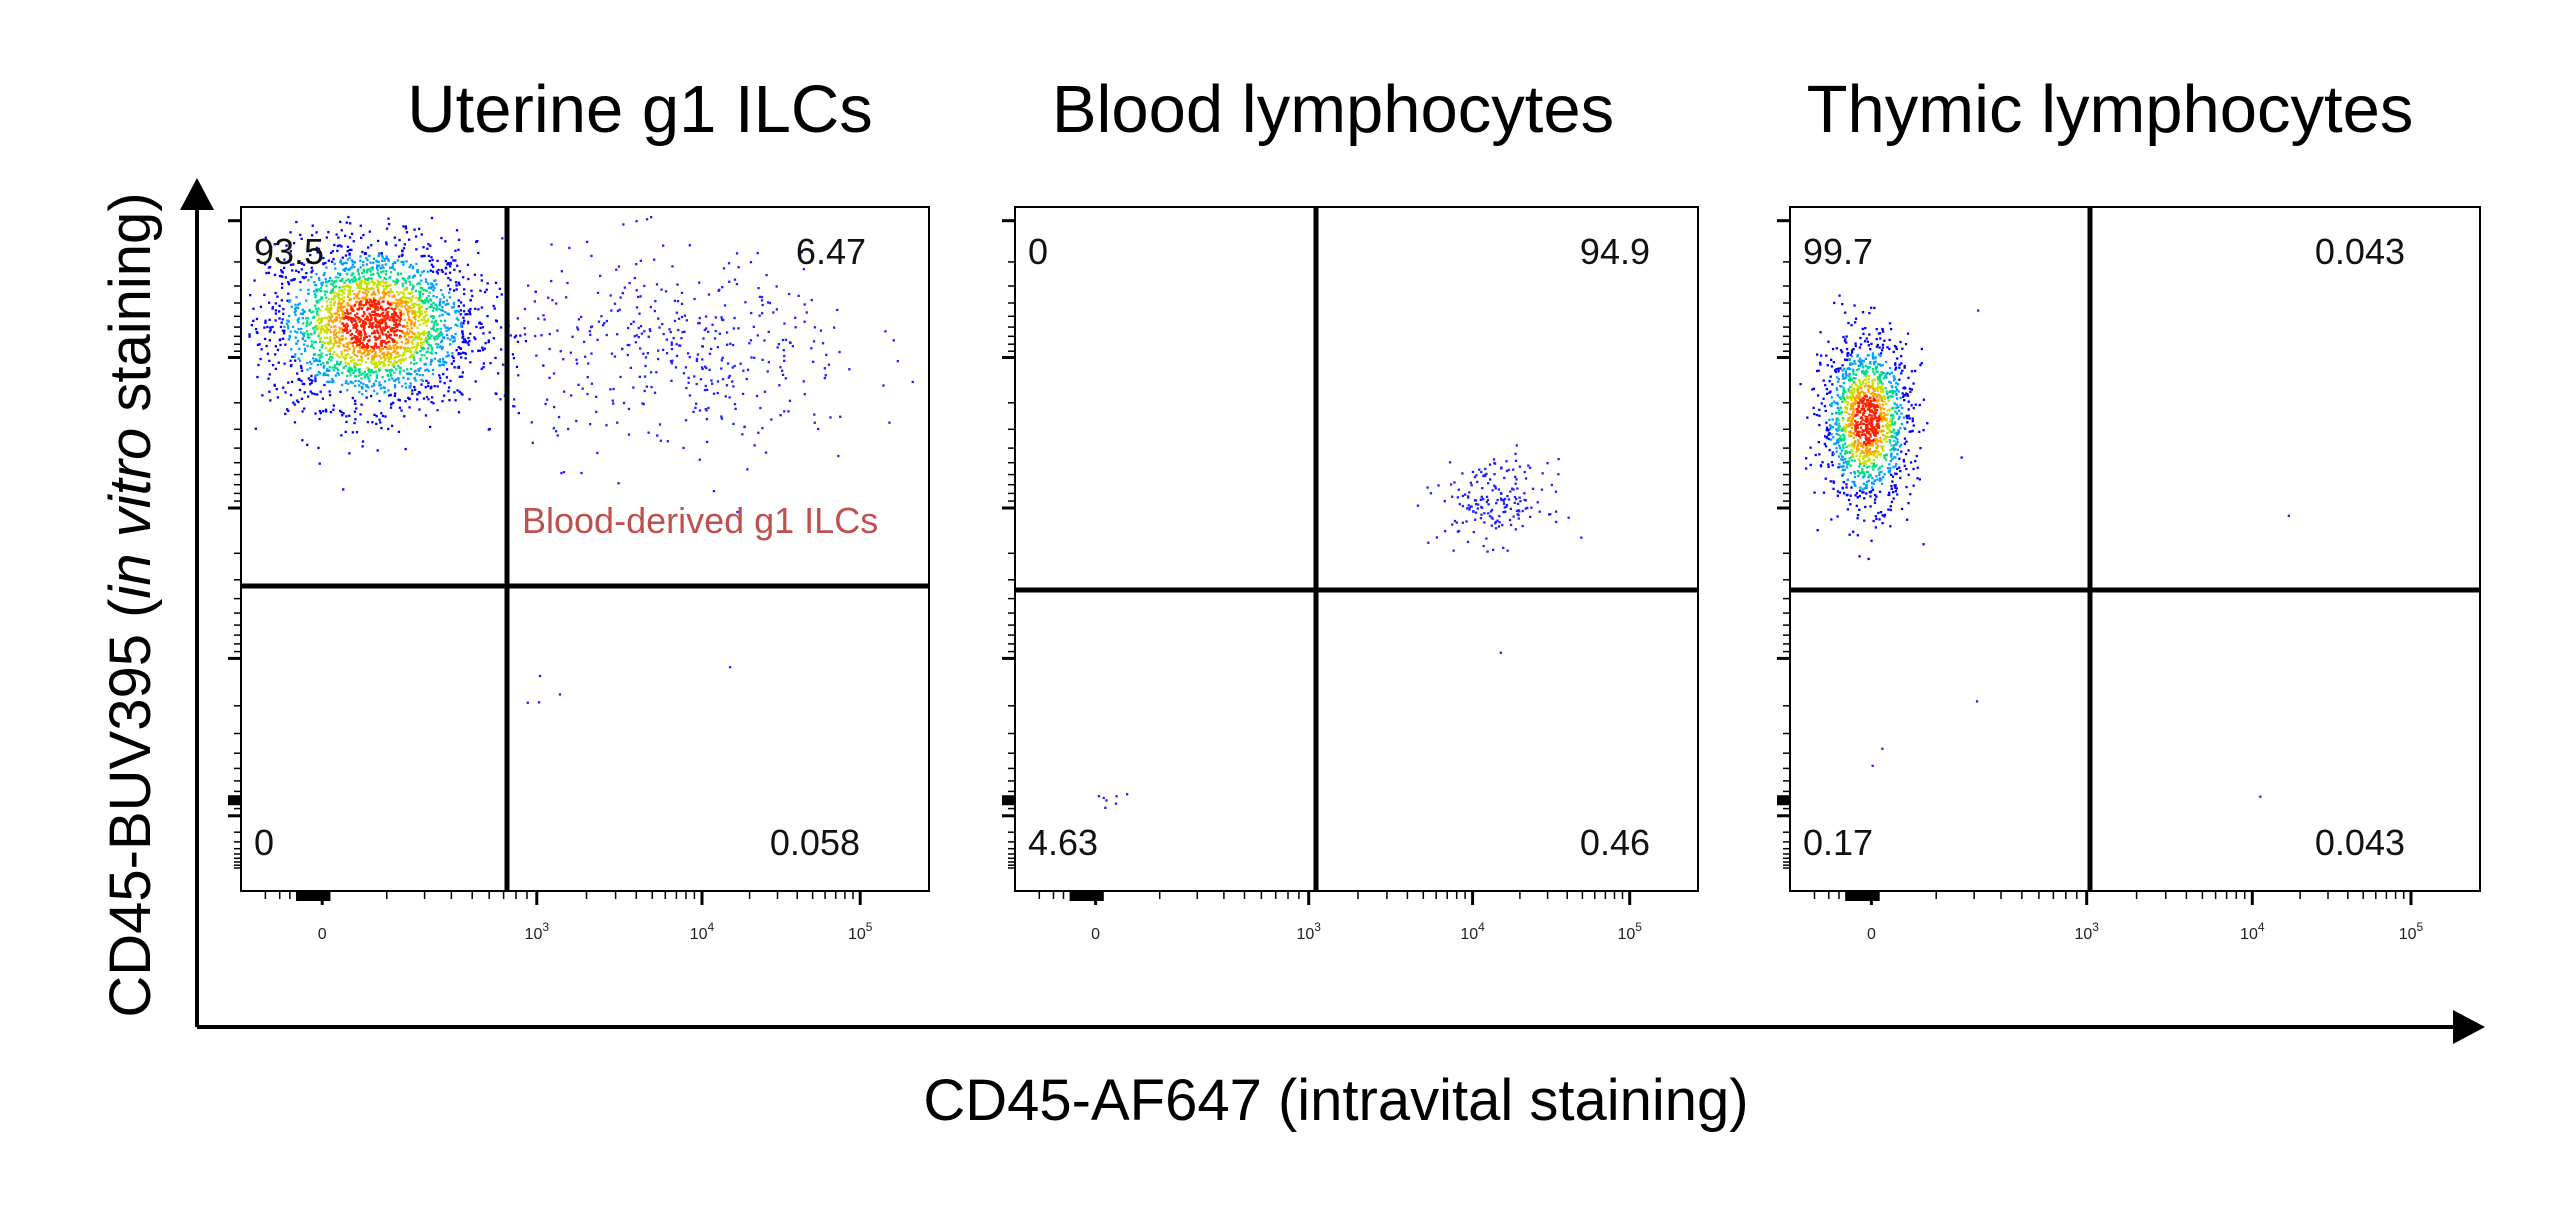 Image resolution: width=2574 pixels, height=1221 pixels. What do you see at coordinates (1472, 931) in the screenshot?
I see `x-tick-label: 104` at bounding box center [1472, 931].